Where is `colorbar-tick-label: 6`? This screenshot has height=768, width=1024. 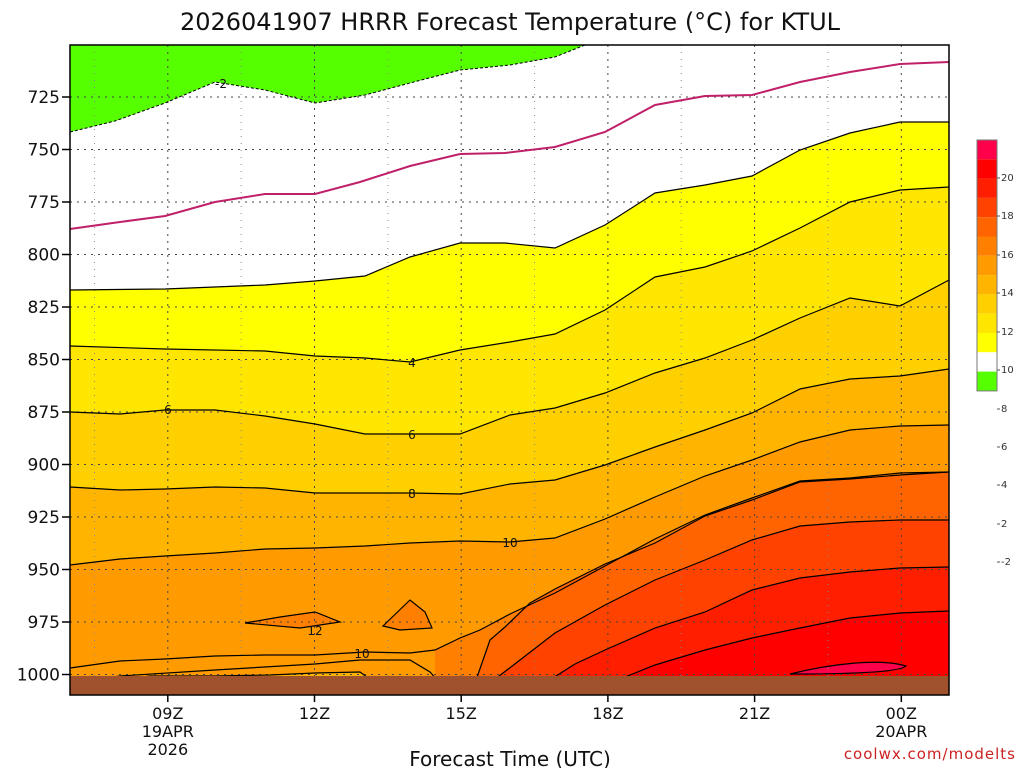
colorbar-tick-label: 6 is located at coordinates (1004, 447).